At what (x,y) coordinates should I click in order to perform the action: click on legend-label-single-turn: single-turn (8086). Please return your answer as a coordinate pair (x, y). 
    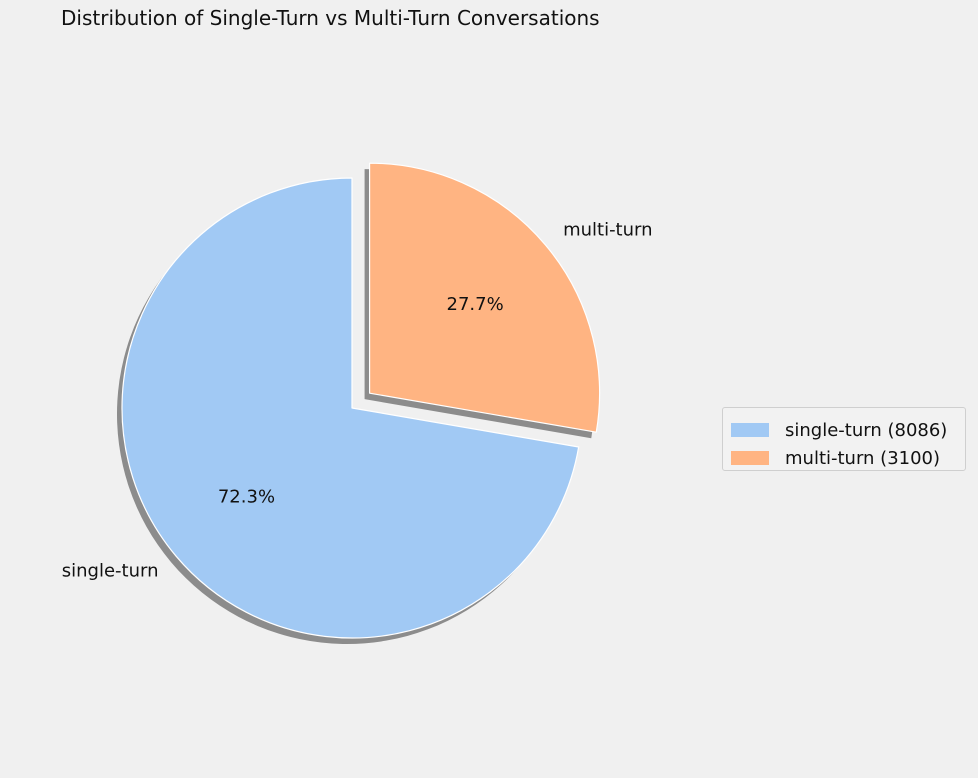
    Looking at the image, I should click on (866, 430).